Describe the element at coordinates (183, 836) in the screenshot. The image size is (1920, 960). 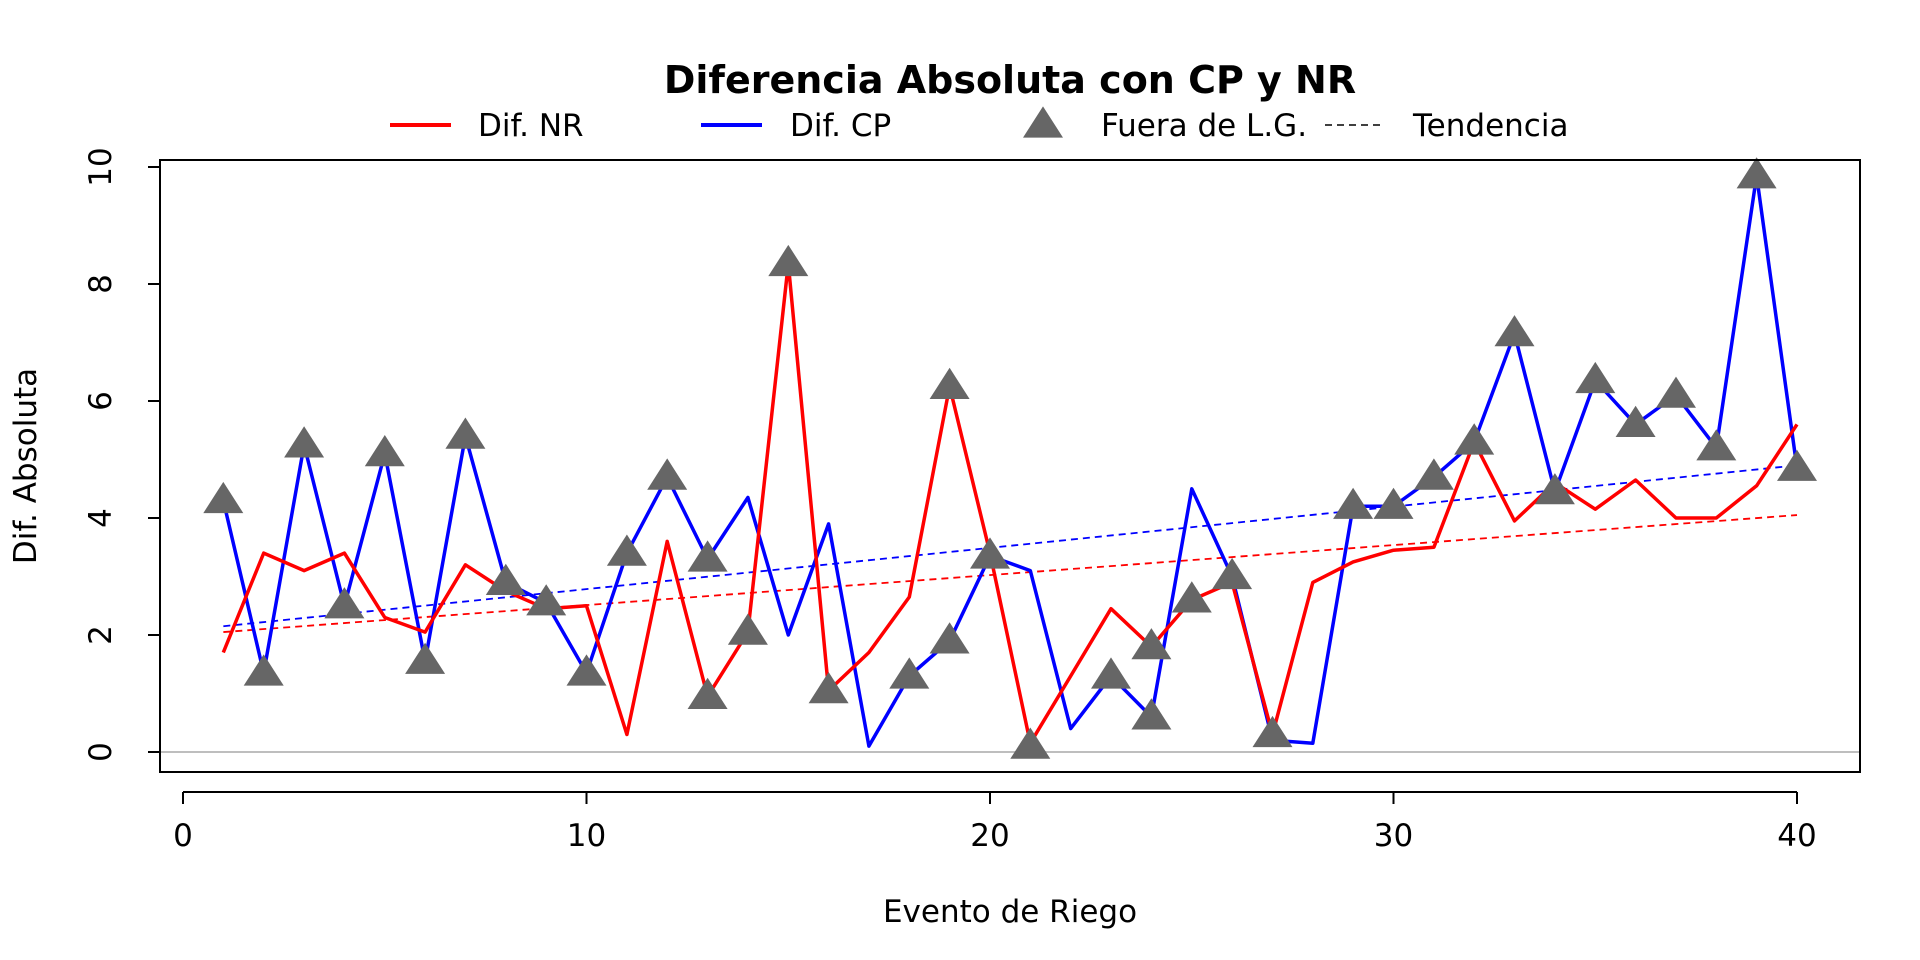
I see `x-tick-label: 0` at that location.